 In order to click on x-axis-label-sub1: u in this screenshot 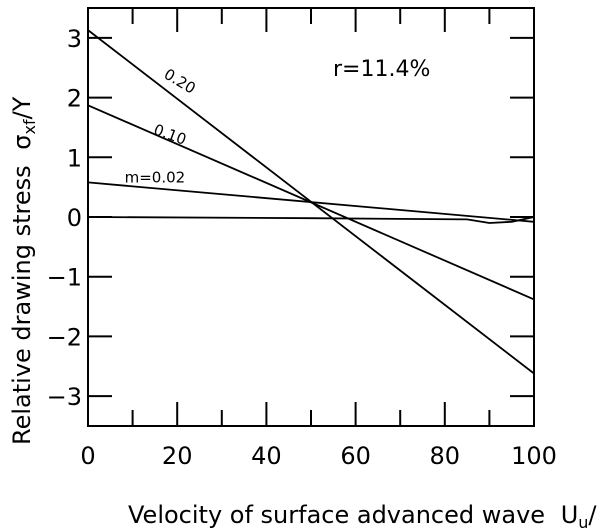, I will do `click(583, 522)`.